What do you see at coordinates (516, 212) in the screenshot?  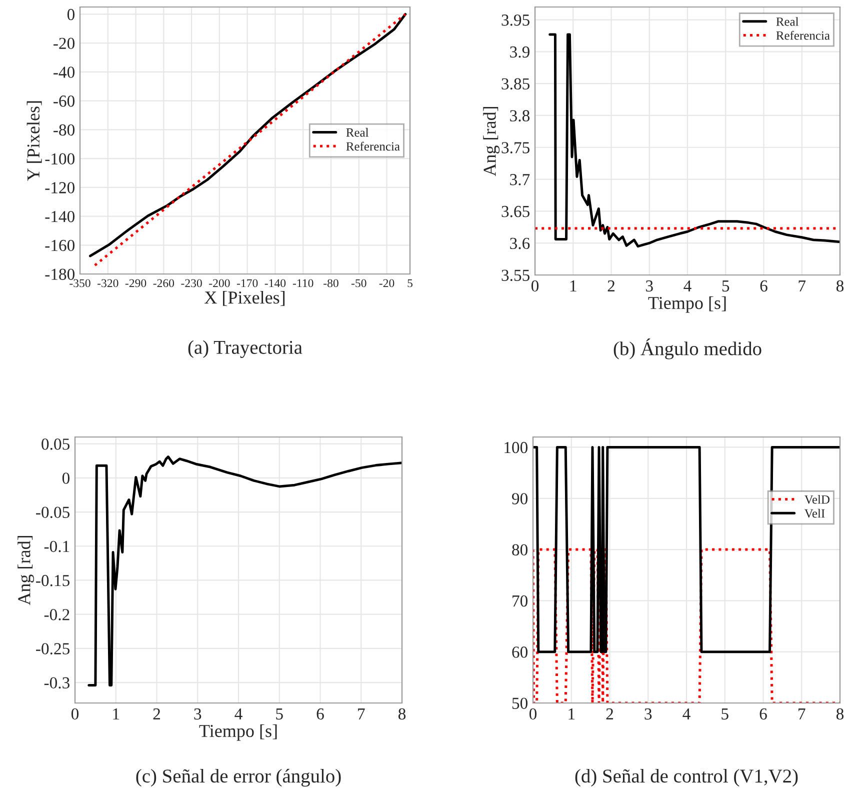 I see `y-tick-label: 3.65` at bounding box center [516, 212].